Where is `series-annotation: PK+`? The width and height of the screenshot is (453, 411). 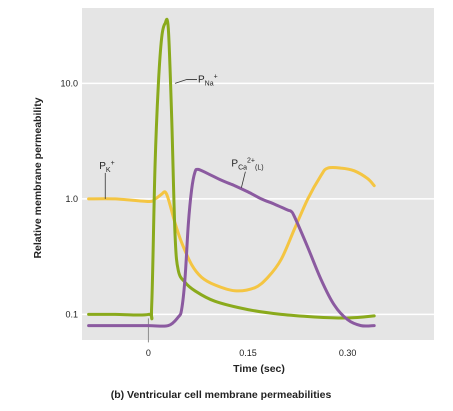
series-annotation: PK+ is located at coordinates (107, 179).